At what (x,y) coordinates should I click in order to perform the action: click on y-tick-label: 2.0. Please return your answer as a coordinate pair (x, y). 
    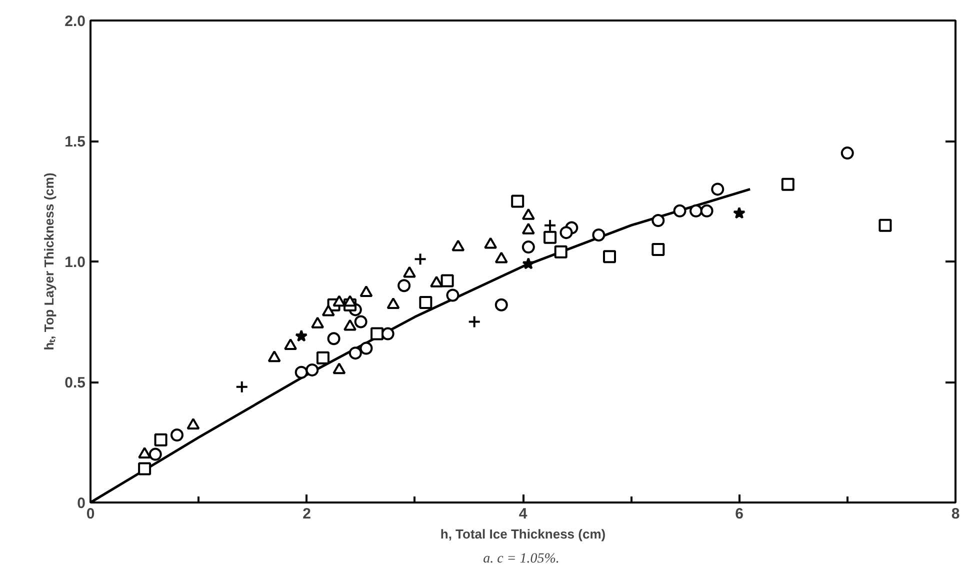
    Looking at the image, I should click on (75, 21).